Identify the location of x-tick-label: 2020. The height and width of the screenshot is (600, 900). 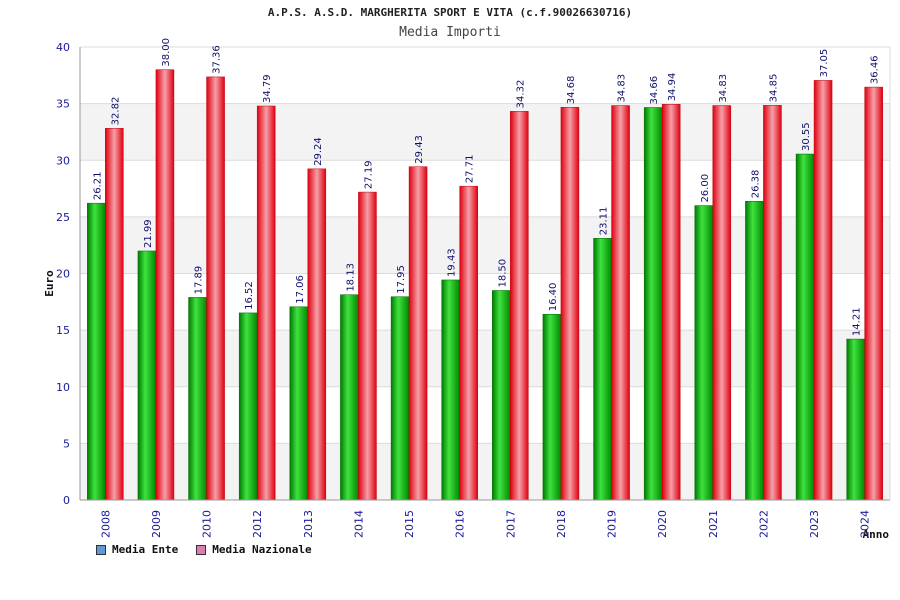
(662, 524).